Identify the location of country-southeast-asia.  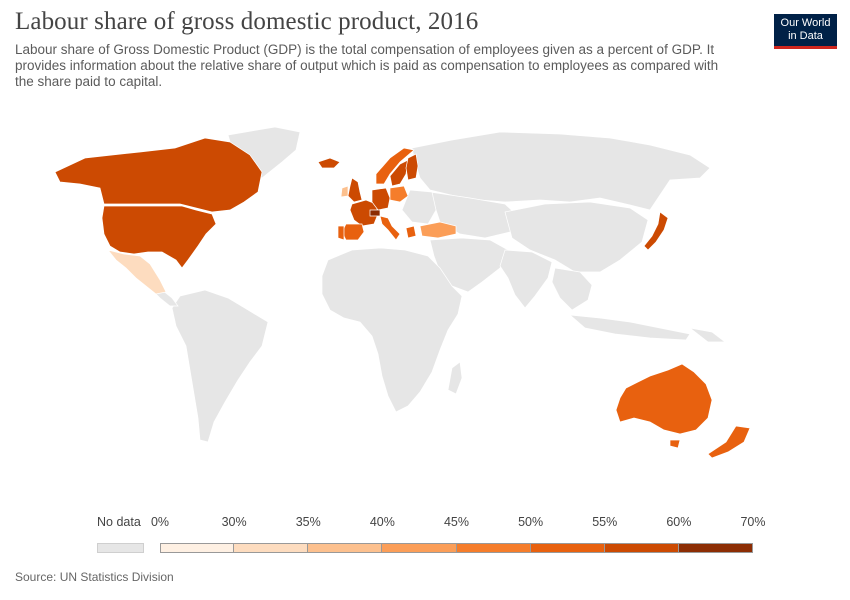
(572, 289).